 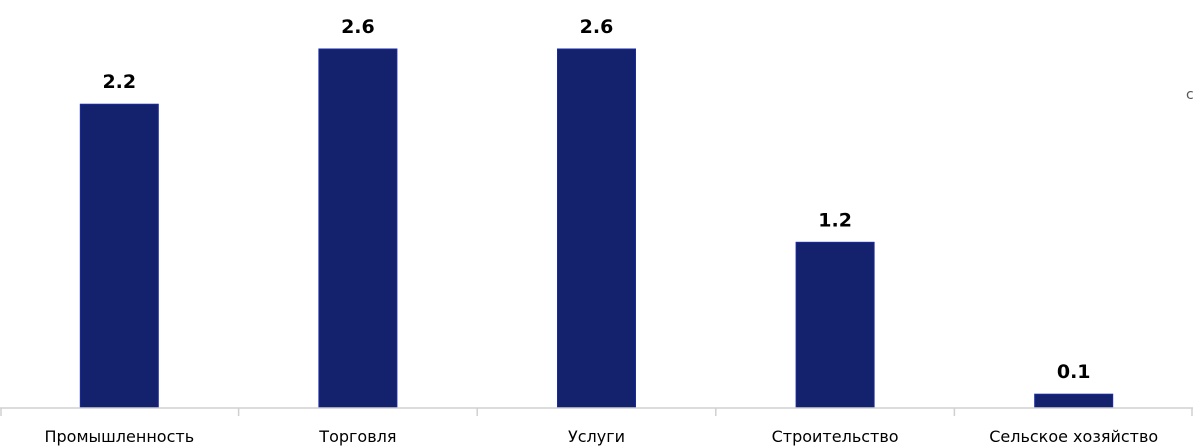 I want to click on category-label-5: Сельское хозяйство, so click(x=1073, y=436).